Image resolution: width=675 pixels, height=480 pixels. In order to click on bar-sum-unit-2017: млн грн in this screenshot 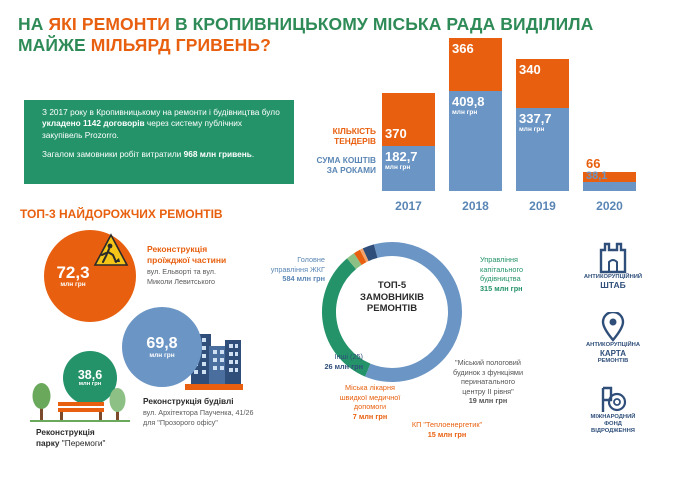, I will do `click(398, 168)`.